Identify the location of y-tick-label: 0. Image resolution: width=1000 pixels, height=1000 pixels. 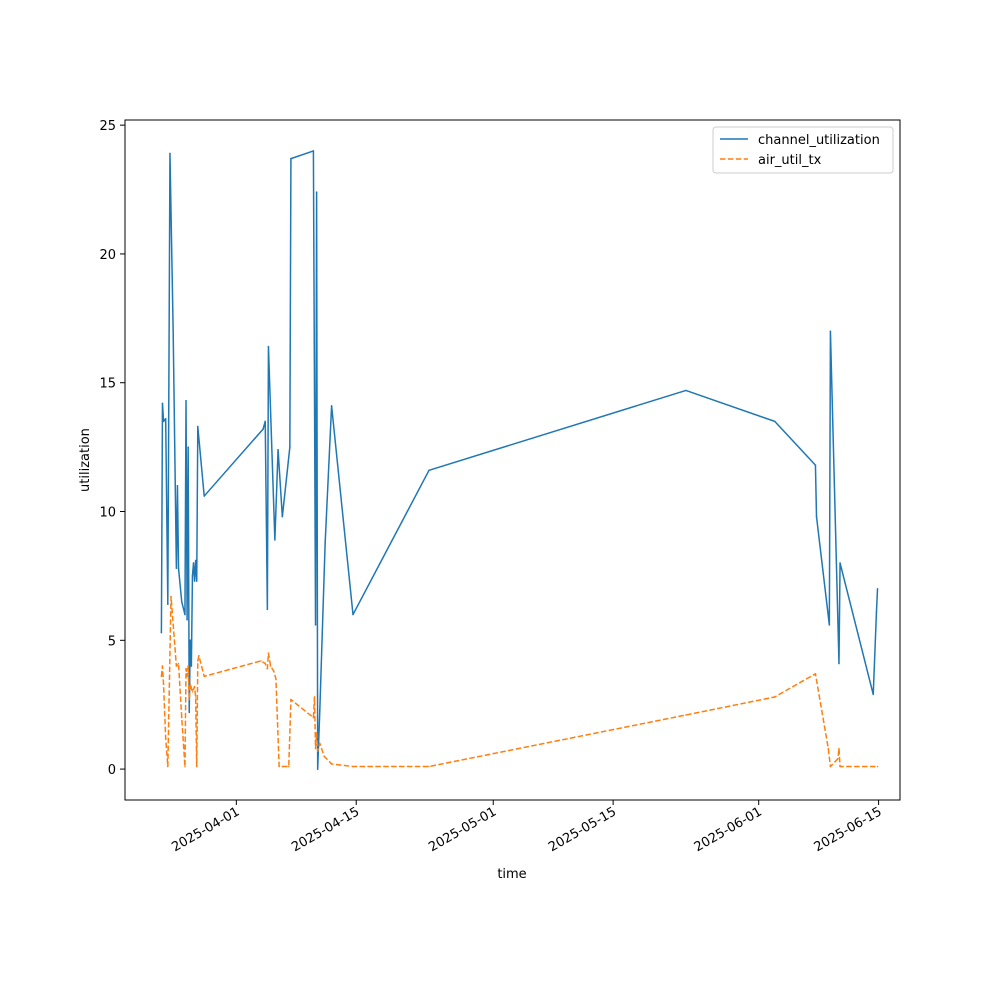
(112, 770).